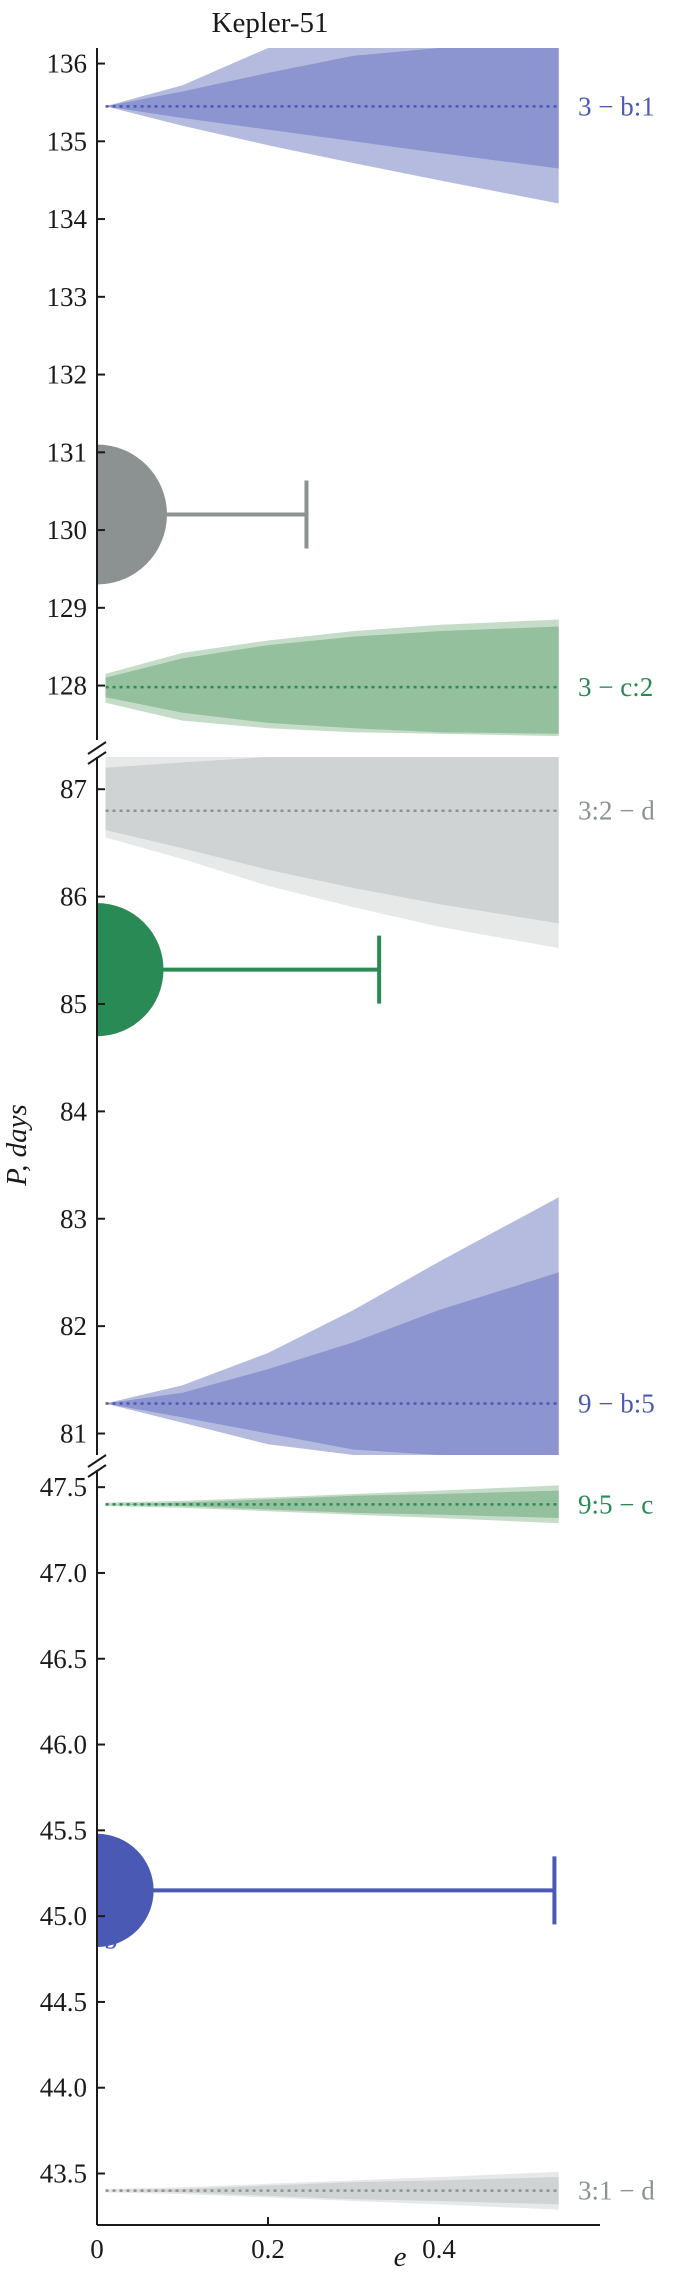 This screenshot has width=685, height=2276. I want to click on x-tick-label: 0, so click(97, 2249).